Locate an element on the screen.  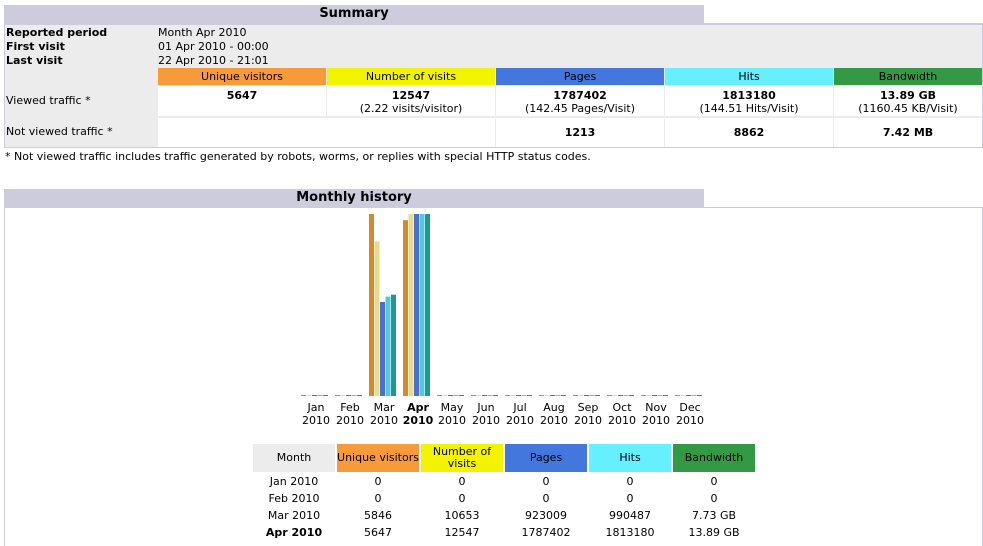
not-viewed-pages-cell: 1213 is located at coordinates (580, 132).